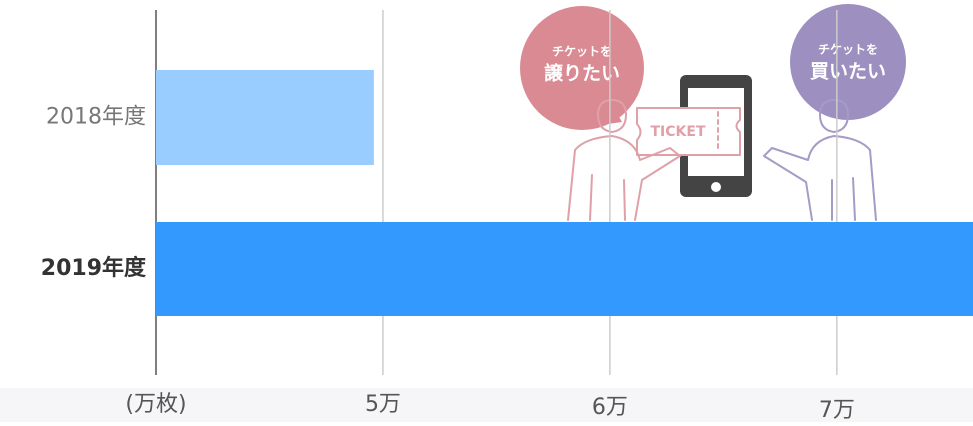 The height and width of the screenshot is (426, 973). Describe the element at coordinates (610, 407) in the screenshot. I see `x-tick-label: 6万` at that location.